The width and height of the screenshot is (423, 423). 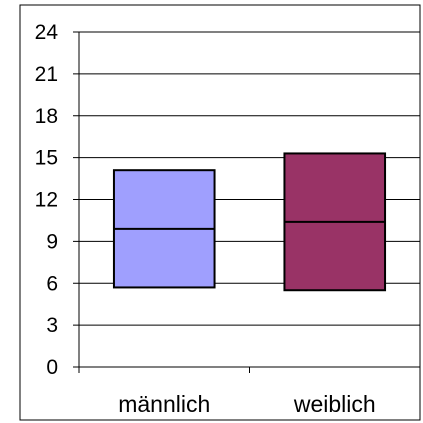 What do you see at coordinates (246, 404) in the screenshot?
I see `x-axis-category-labels: männlich weiblich` at bounding box center [246, 404].